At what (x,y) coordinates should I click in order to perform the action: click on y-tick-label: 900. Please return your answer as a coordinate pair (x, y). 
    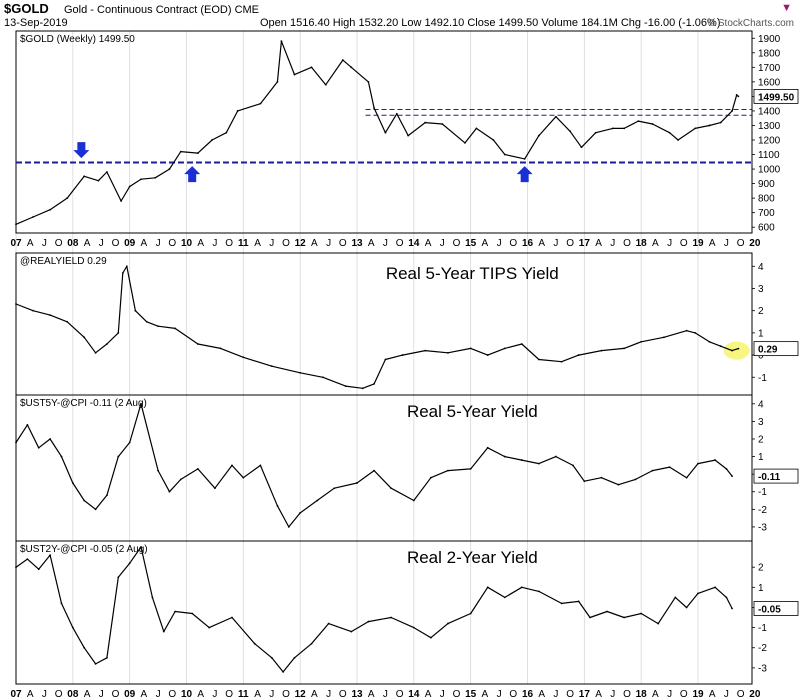
    Looking at the image, I should click on (766, 184).